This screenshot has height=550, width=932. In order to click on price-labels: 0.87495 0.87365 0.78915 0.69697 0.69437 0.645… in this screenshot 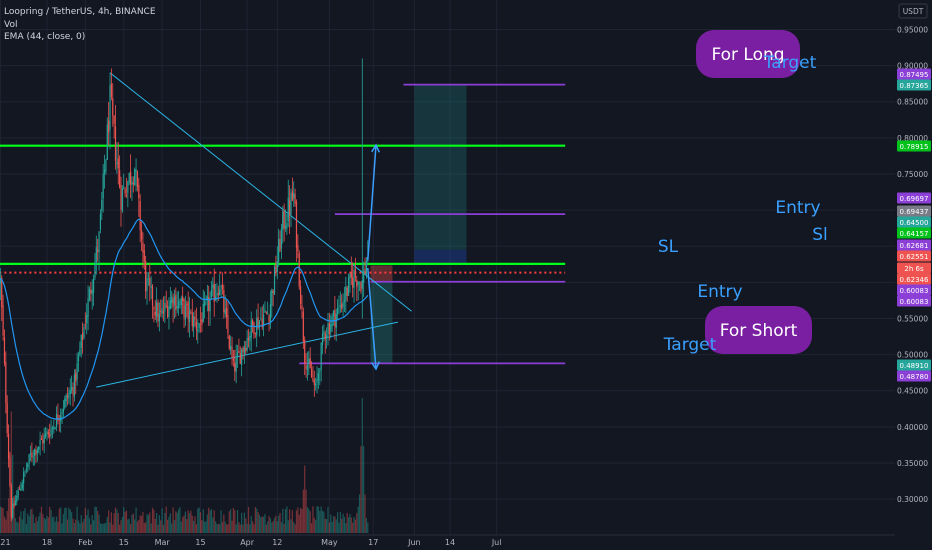, I will do `click(914, 225)`.